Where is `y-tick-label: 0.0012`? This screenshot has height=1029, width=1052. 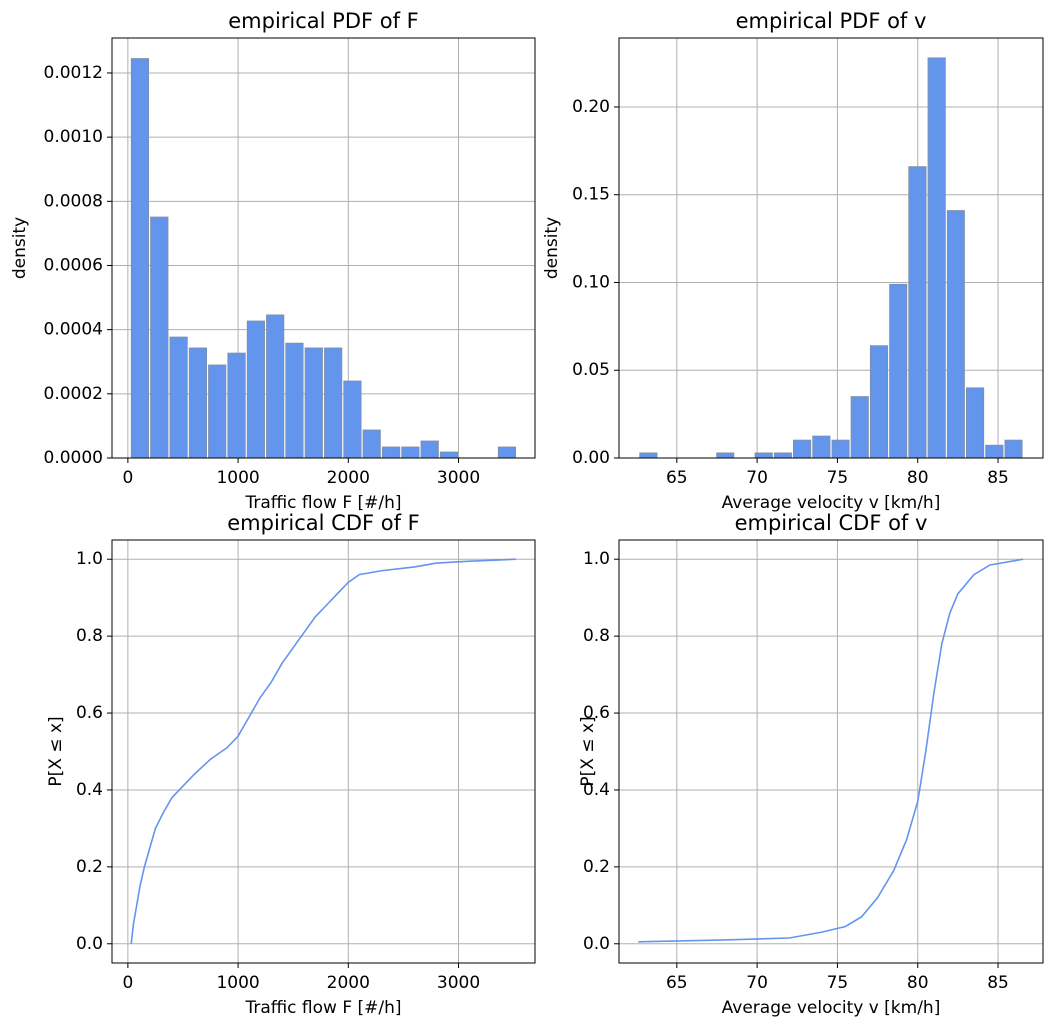 y-tick-label: 0.0012 is located at coordinates (73, 73).